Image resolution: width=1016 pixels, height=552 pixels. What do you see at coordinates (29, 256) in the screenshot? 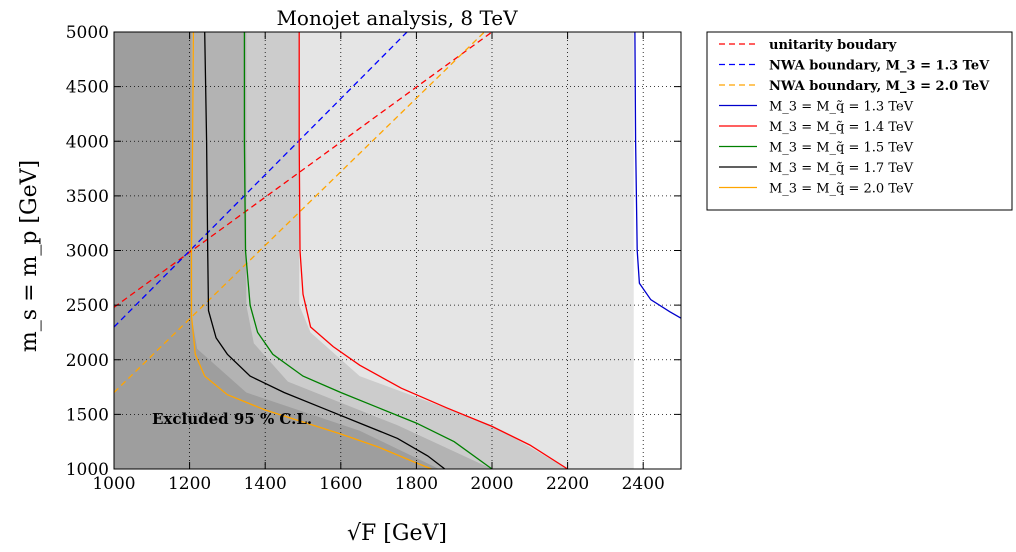
I see `y-axis-label: m_s = m_p [GeV]` at bounding box center [29, 256].